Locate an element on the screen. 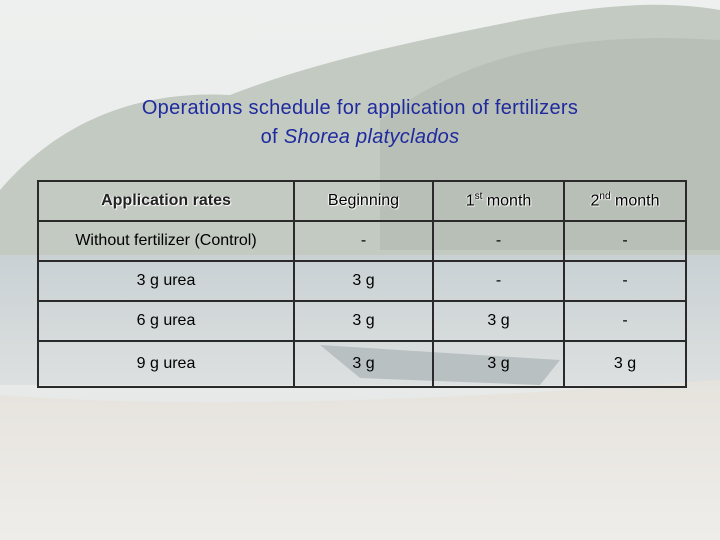 The image size is (720, 540). rate-cell: 9 g urea is located at coordinates (166, 364).